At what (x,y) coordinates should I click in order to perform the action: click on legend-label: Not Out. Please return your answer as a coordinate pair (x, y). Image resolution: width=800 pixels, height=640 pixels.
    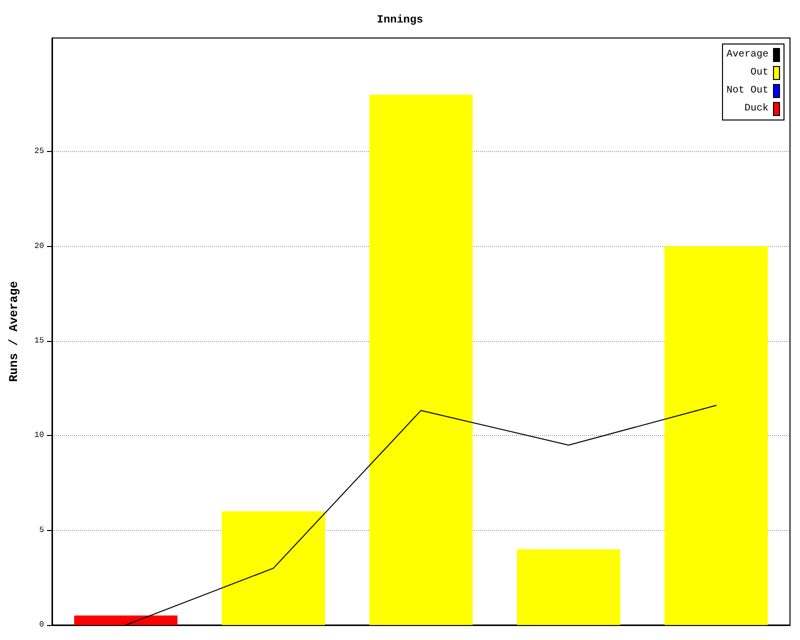
    Looking at the image, I should click on (747, 91).